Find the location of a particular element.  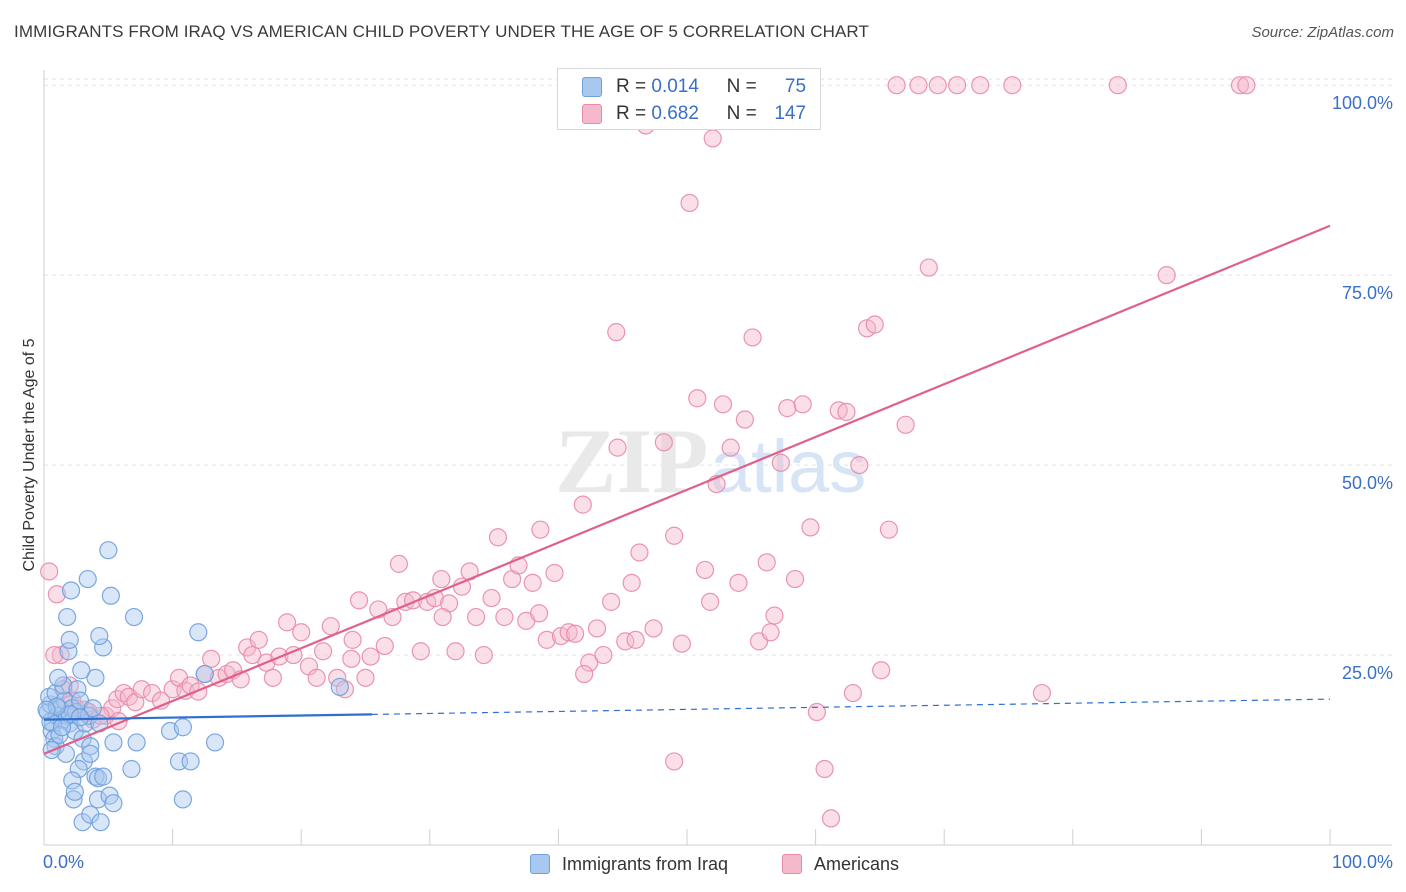

r-label: R = is located at coordinates (631, 113).